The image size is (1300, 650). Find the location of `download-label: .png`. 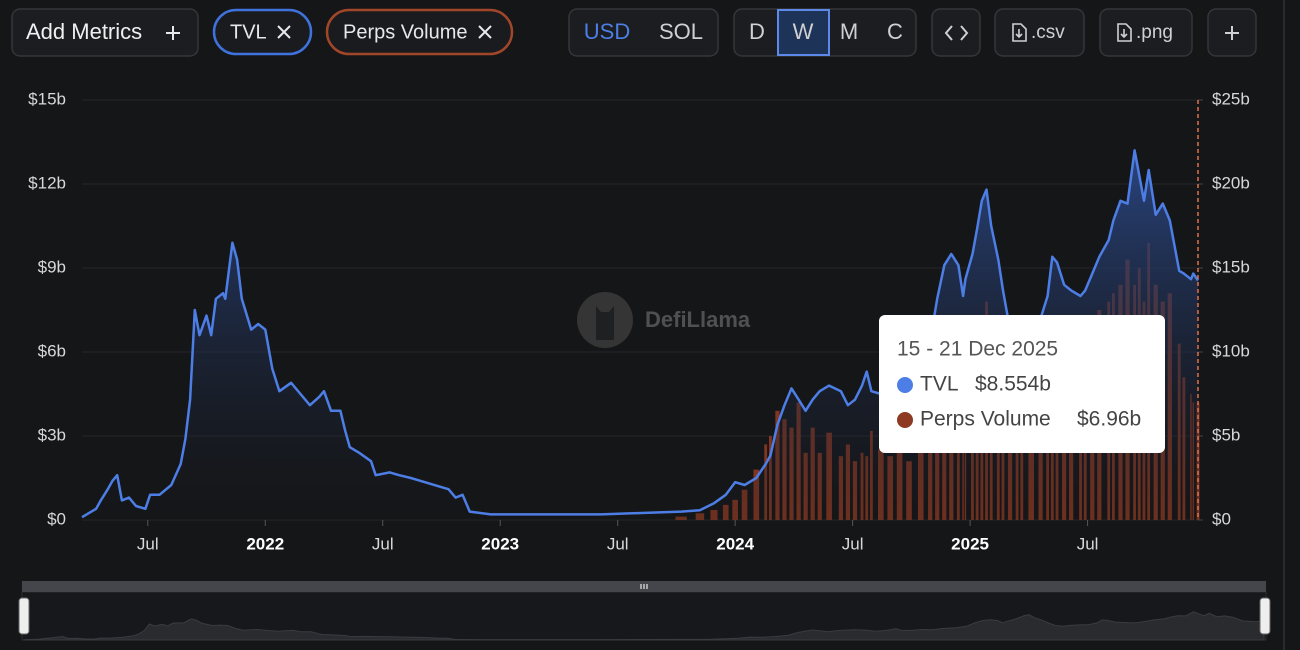

download-label: .png is located at coordinates (1154, 32).